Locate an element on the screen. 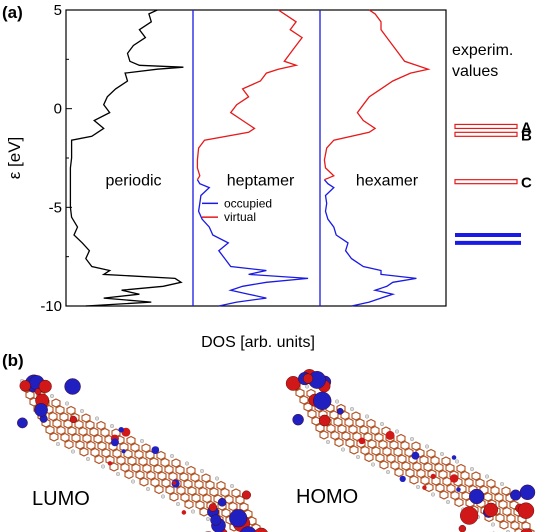 Image resolution: width=538 pixels, height=532 pixels. panel-label-periodic: periodic is located at coordinates (133, 181).